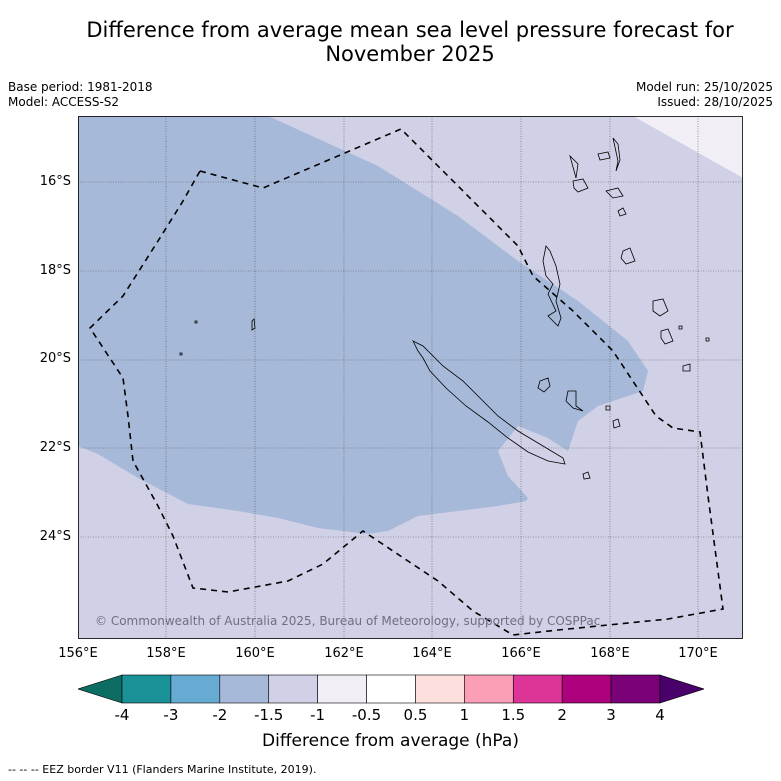 This screenshot has height=781, width=781. I want to click on colorbar-over-arrow, so click(682, 689).